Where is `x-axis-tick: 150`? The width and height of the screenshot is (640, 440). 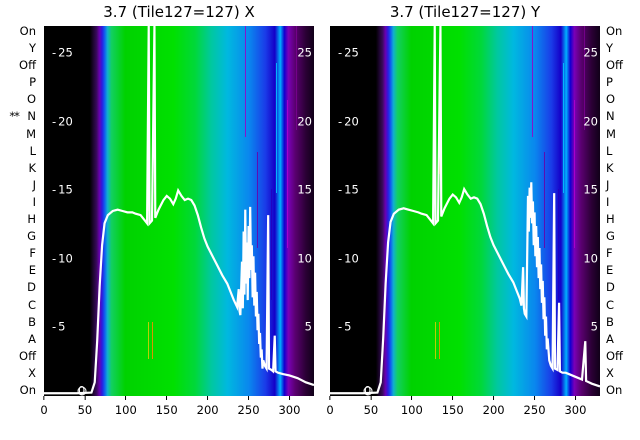 x-axis-tick: 150 is located at coordinates (167, 406).